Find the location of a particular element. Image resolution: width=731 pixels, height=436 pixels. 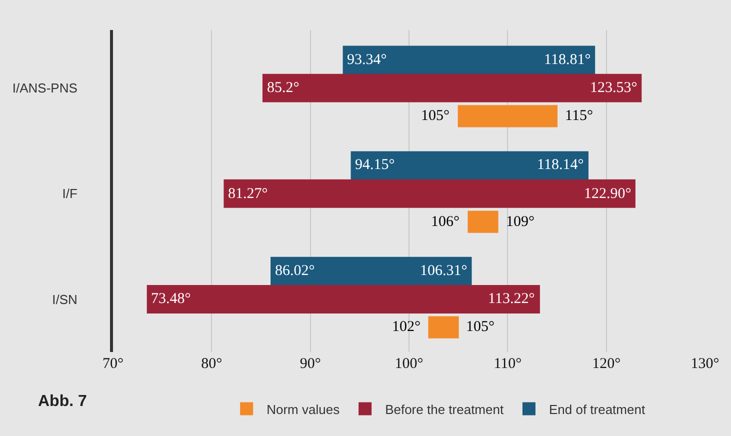

annotation: 115° is located at coordinates (579, 116).